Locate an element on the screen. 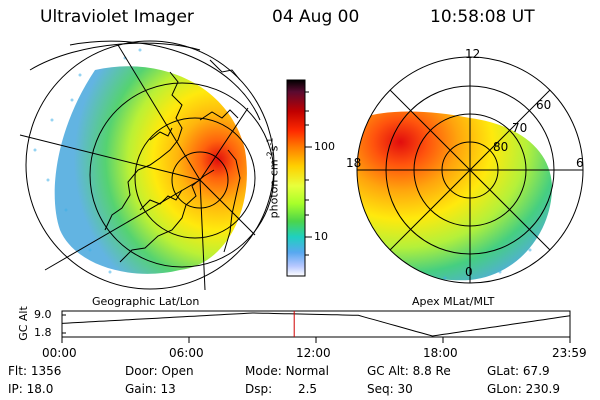 The image size is (600, 400). mlt-label-12: 12 is located at coordinates (473, 54).